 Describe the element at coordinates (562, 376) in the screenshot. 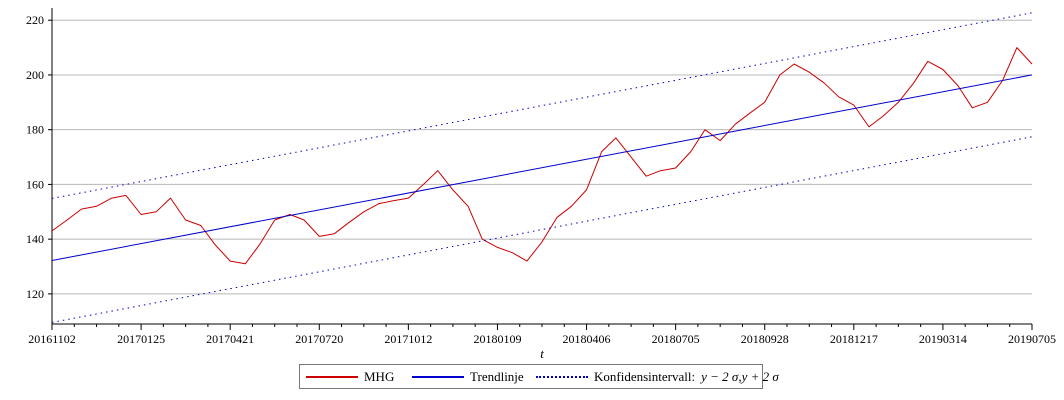

I see `legend-swatch-confidence` at that location.